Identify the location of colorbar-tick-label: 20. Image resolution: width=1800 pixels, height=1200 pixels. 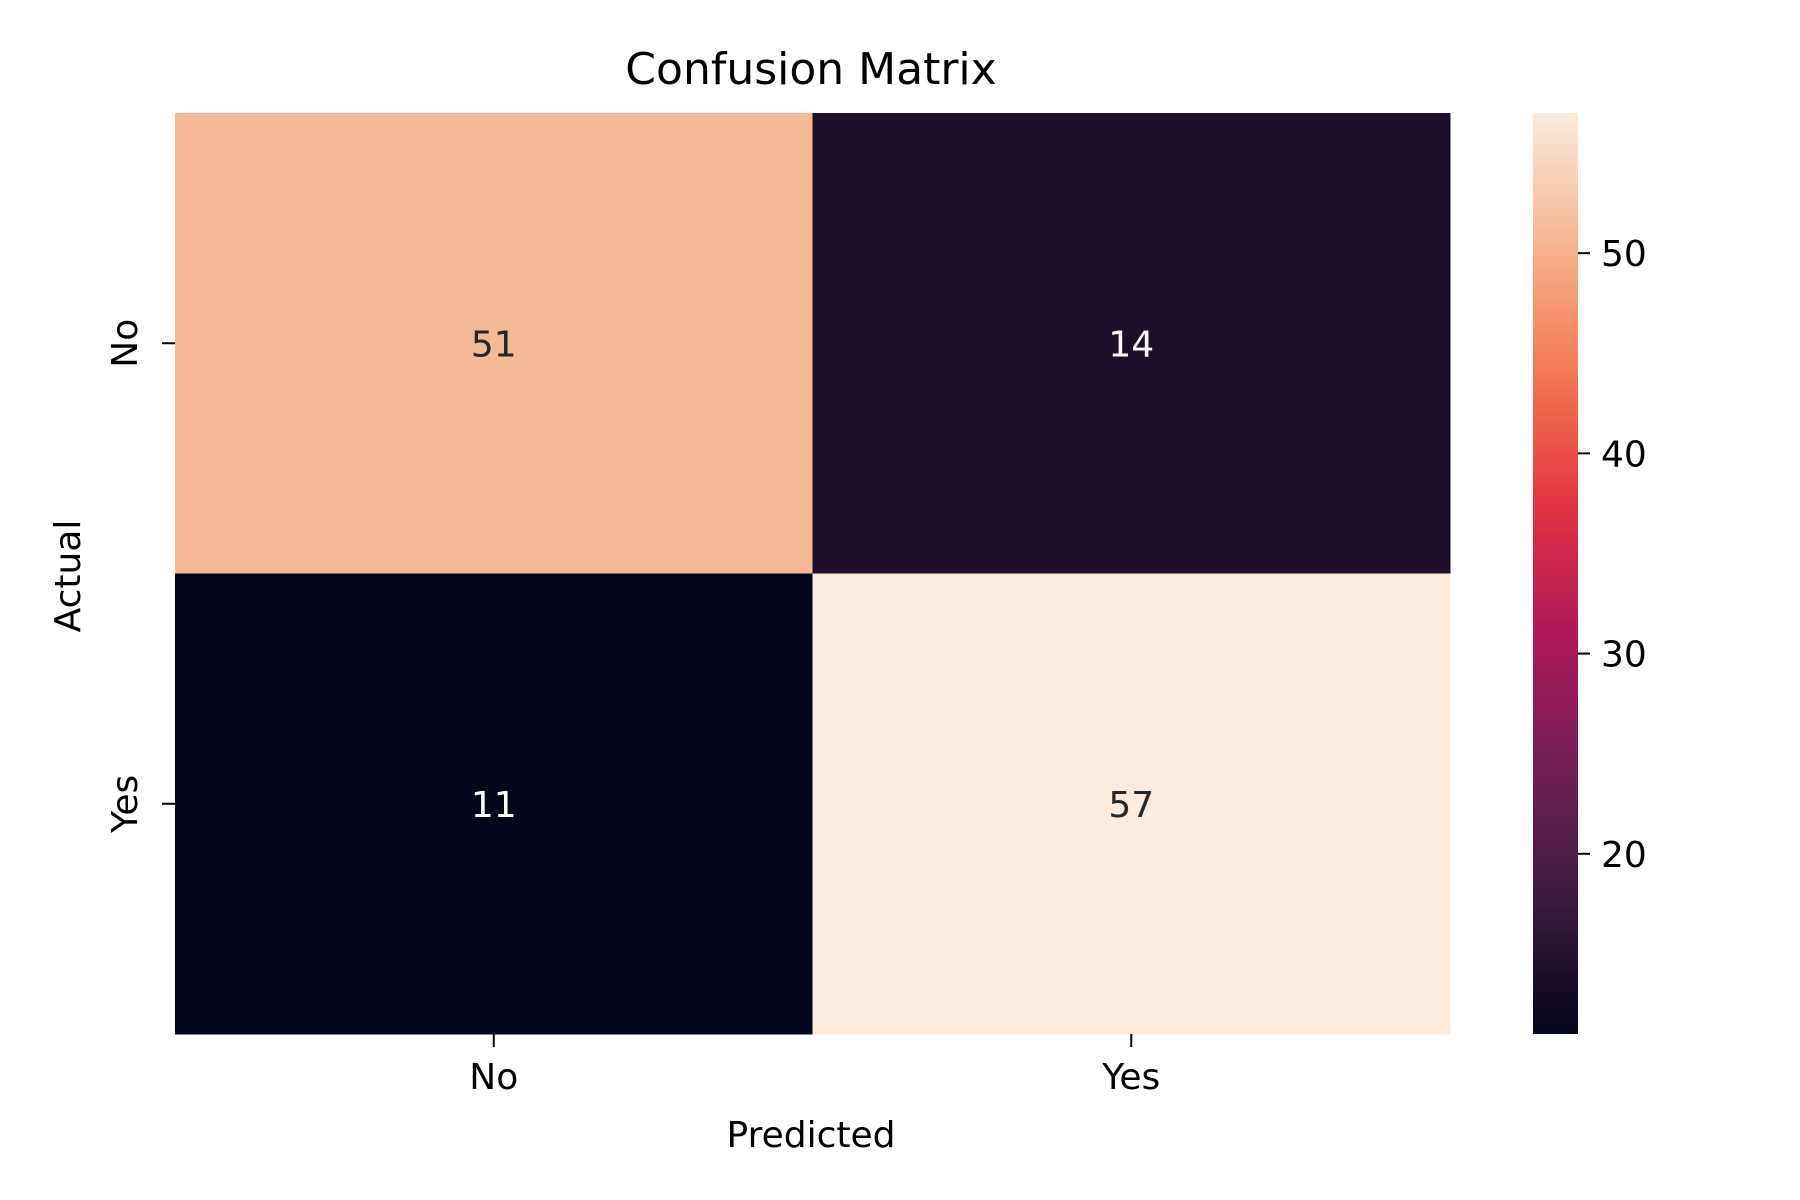
(1624, 855).